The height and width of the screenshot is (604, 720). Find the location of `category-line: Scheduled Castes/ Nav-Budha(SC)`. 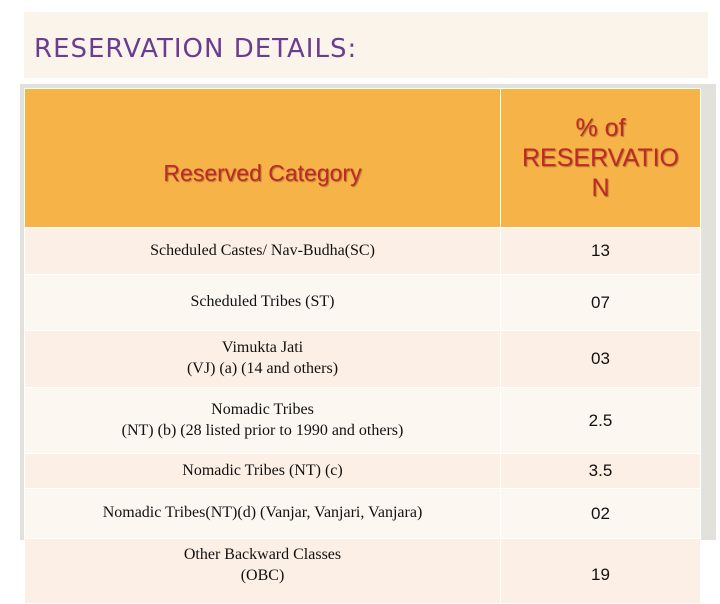

category-line: Scheduled Castes/ Nav-Budha(SC) is located at coordinates (262, 250).